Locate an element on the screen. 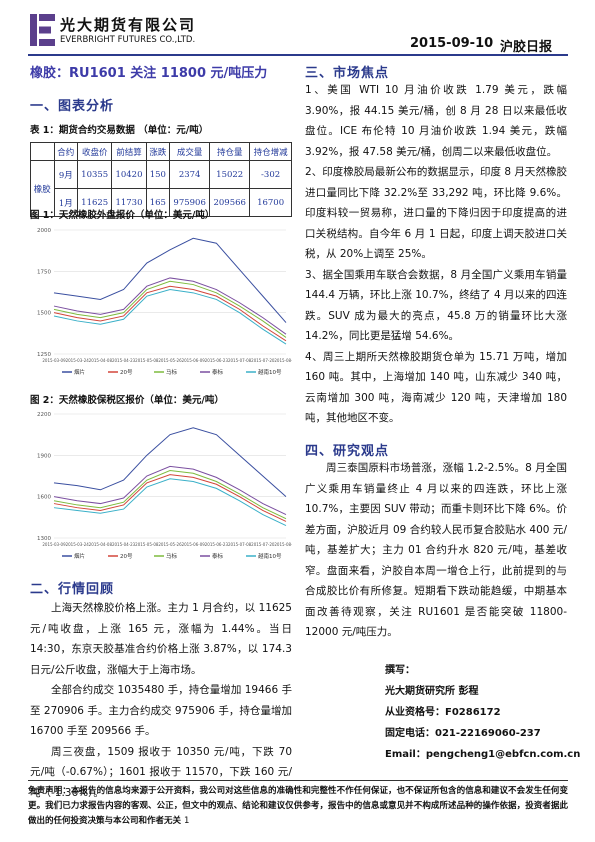 The image size is (595, 842). header-cell: 成交量 is located at coordinates (190, 151).